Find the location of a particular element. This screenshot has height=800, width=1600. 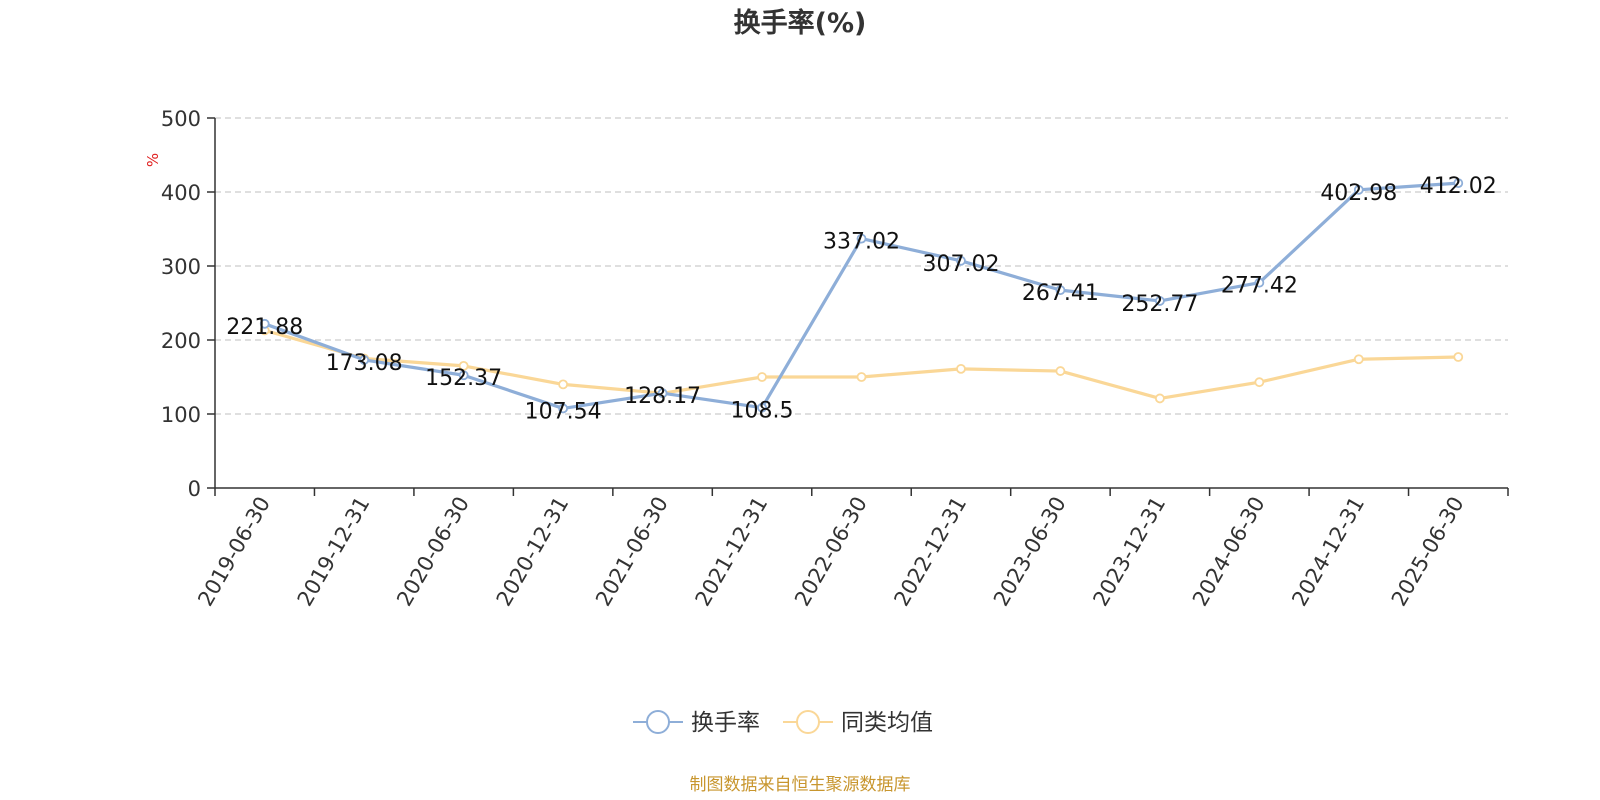

legend-label: 同类均值 is located at coordinates (887, 723).